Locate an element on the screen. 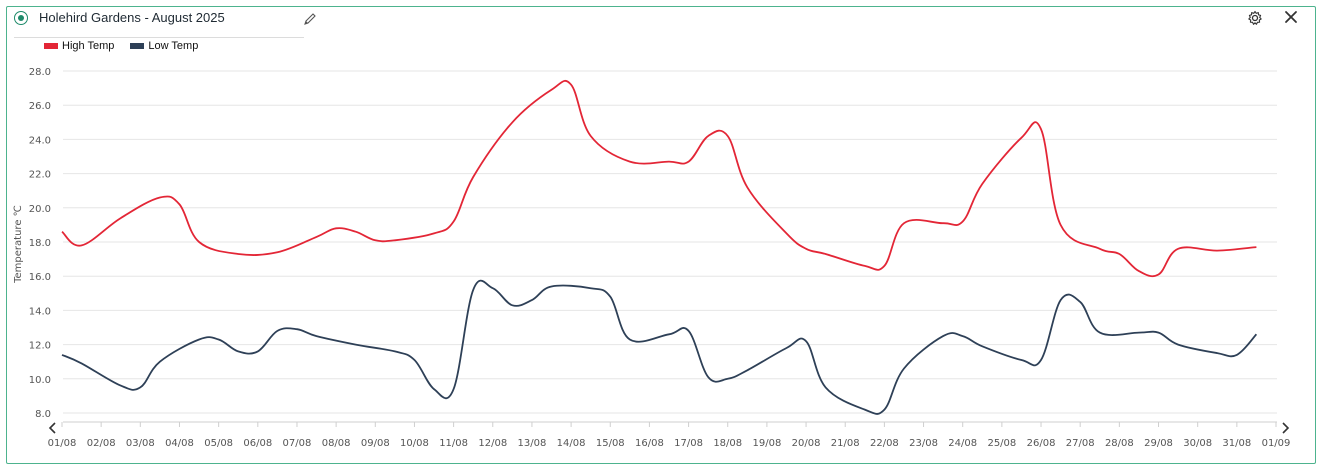 The image size is (1324, 472). x-tick-label: 24/08 is located at coordinates (962, 443).